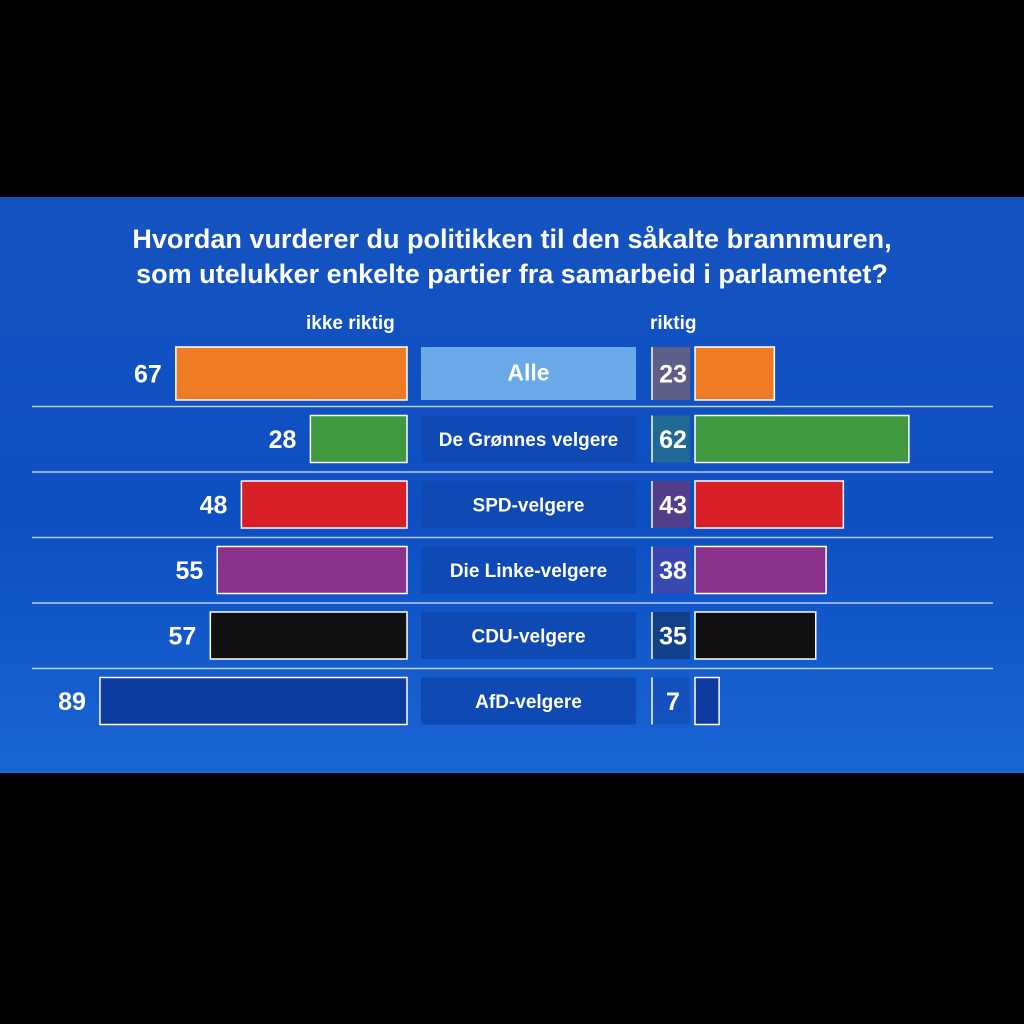  I want to click on category-label-die-linke-velgere: Die Linke-velgere, so click(528, 571).